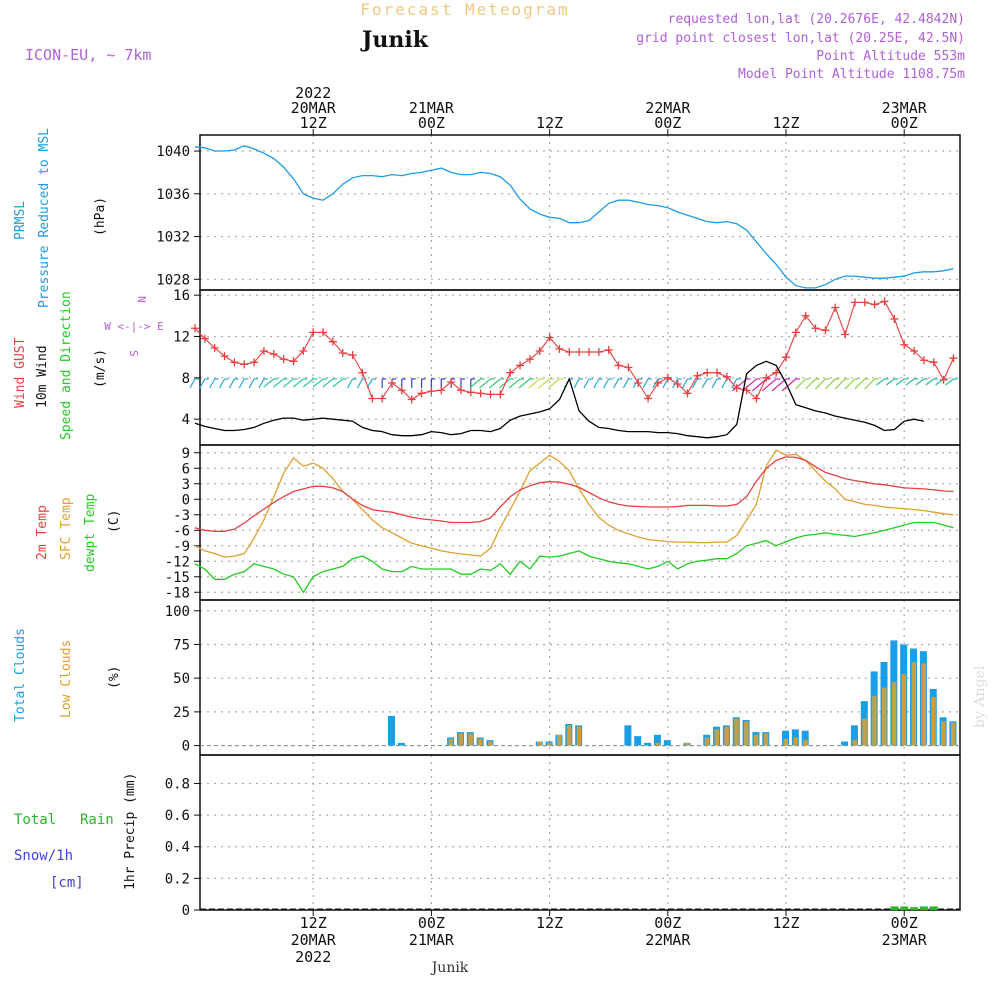  What do you see at coordinates (851, 74) in the screenshot?
I see `model-altitude: Model Point Altitude 1108.75m` at bounding box center [851, 74].